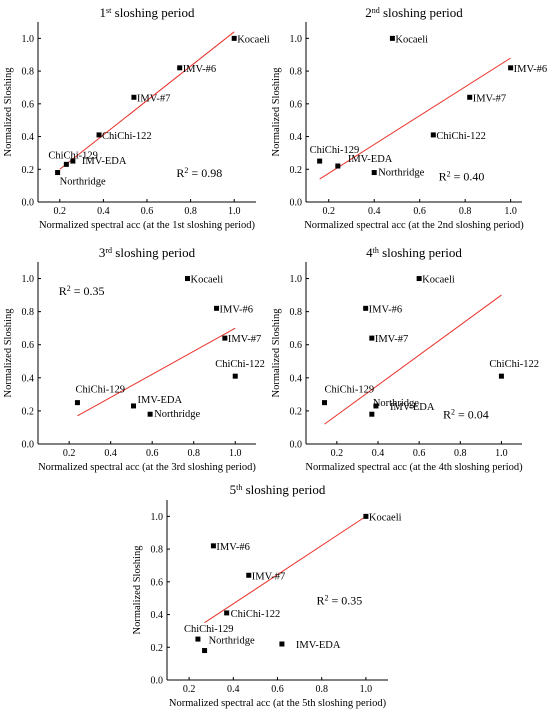 This screenshot has width=550, height=710. What do you see at coordinates (147, 12) in the screenshot?
I see `chart-title: 1st sloshing period` at bounding box center [147, 12].